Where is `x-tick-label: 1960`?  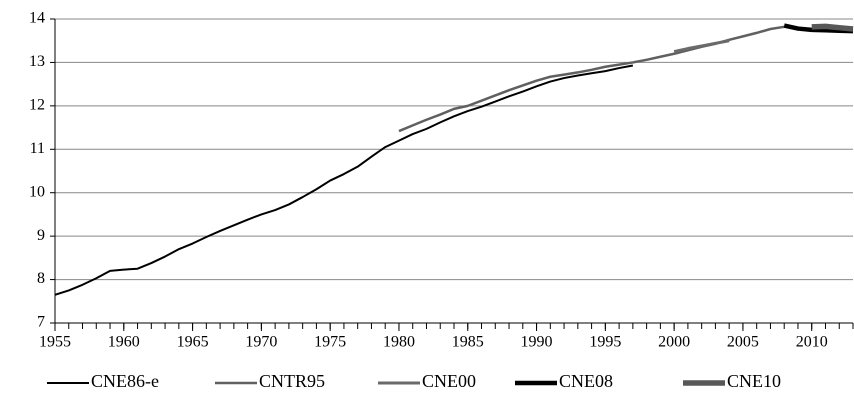
x-tick-label: 1960 is located at coordinates (124, 342).